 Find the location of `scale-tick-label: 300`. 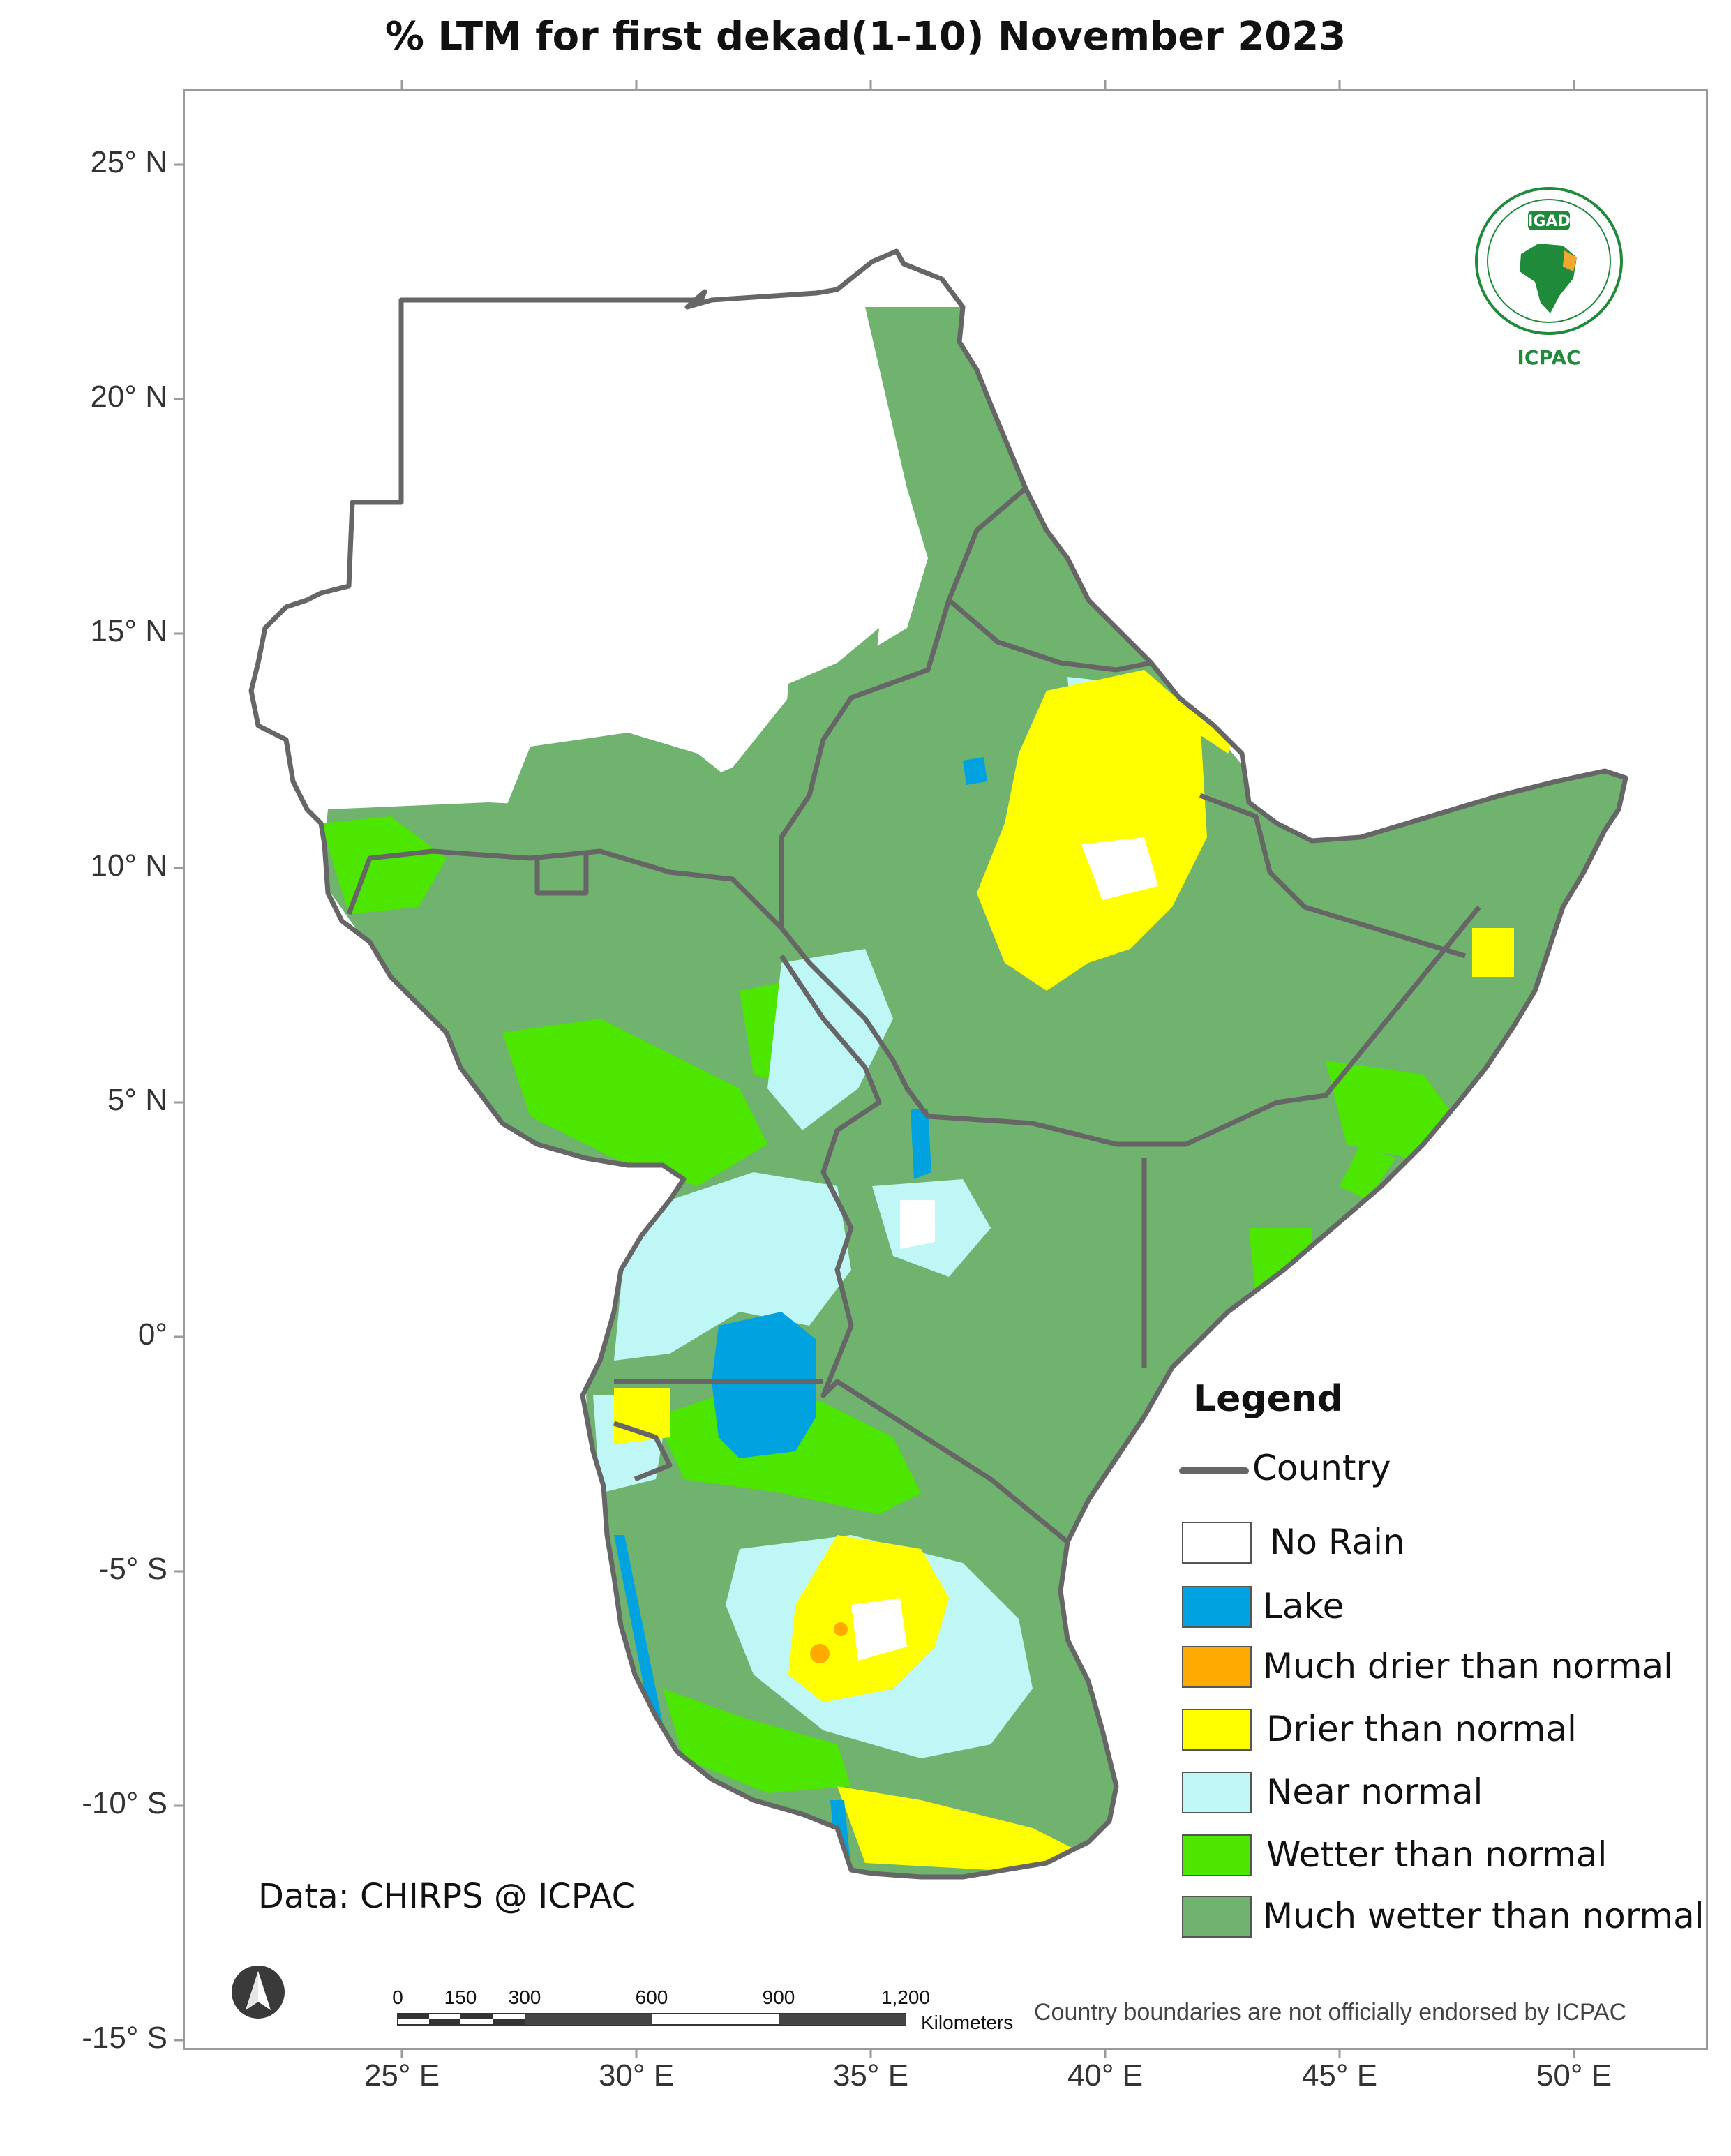

scale-tick-label: 300 is located at coordinates (525, 1997).